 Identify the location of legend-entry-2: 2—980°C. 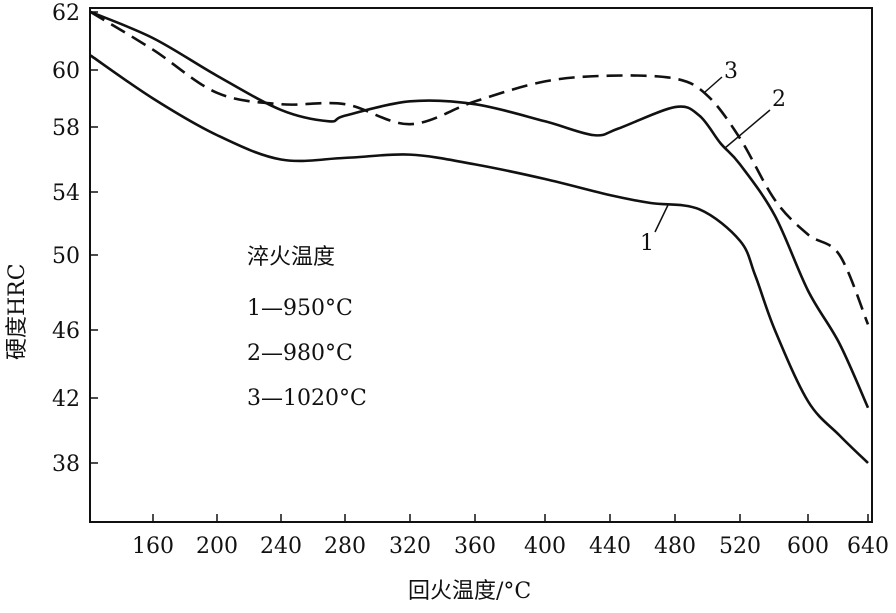
(300, 353).